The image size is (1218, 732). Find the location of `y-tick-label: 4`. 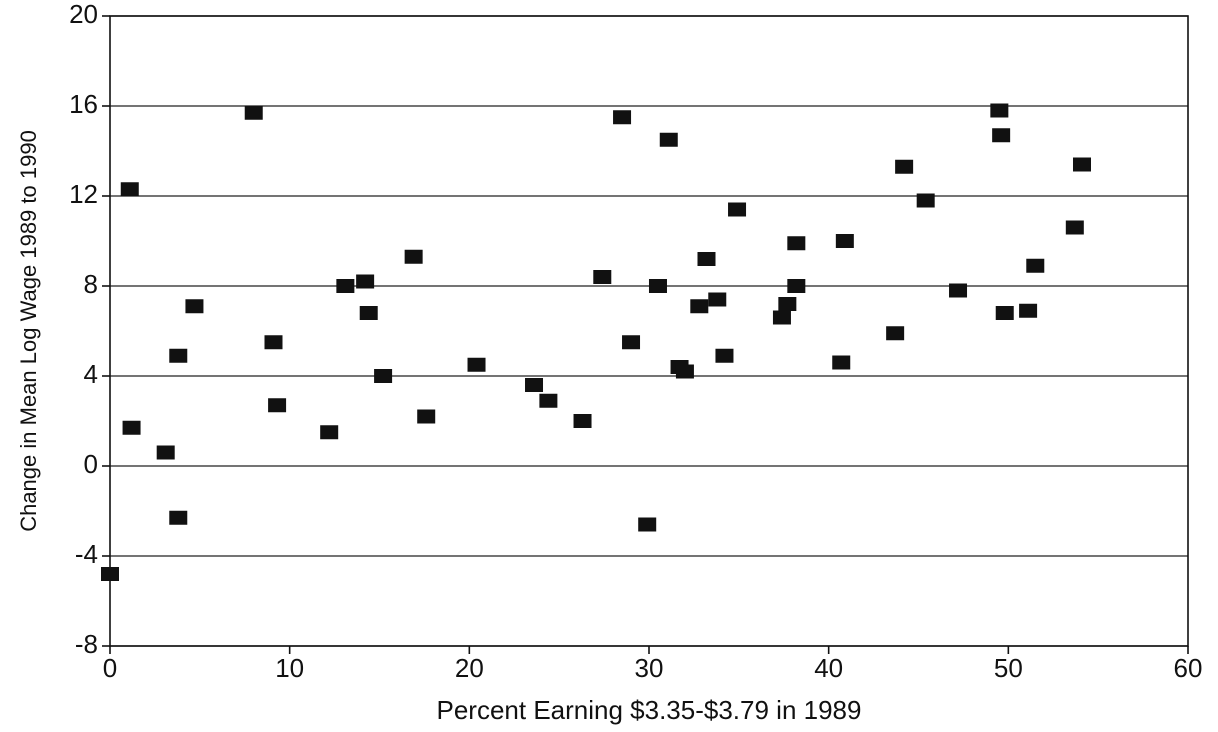

y-tick-label: 4 is located at coordinates (91, 374).